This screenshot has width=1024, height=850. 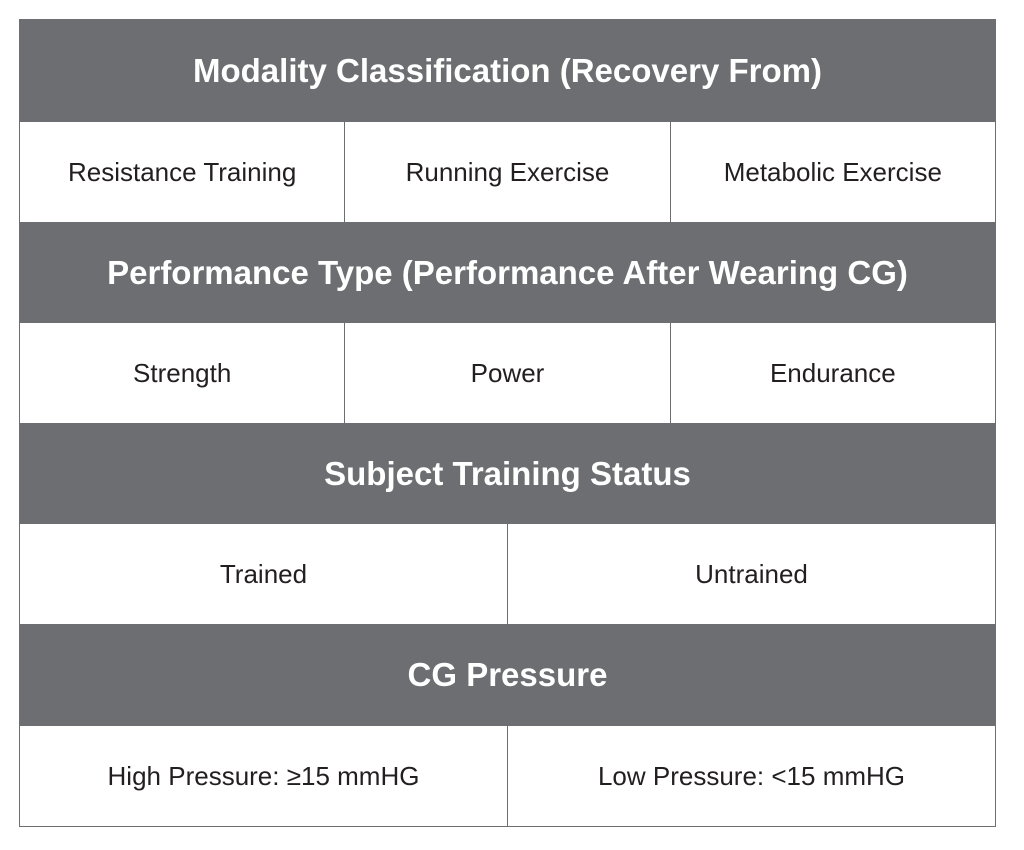 What do you see at coordinates (751, 574) in the screenshot?
I see `status-untrained-cell: Untrained` at bounding box center [751, 574].